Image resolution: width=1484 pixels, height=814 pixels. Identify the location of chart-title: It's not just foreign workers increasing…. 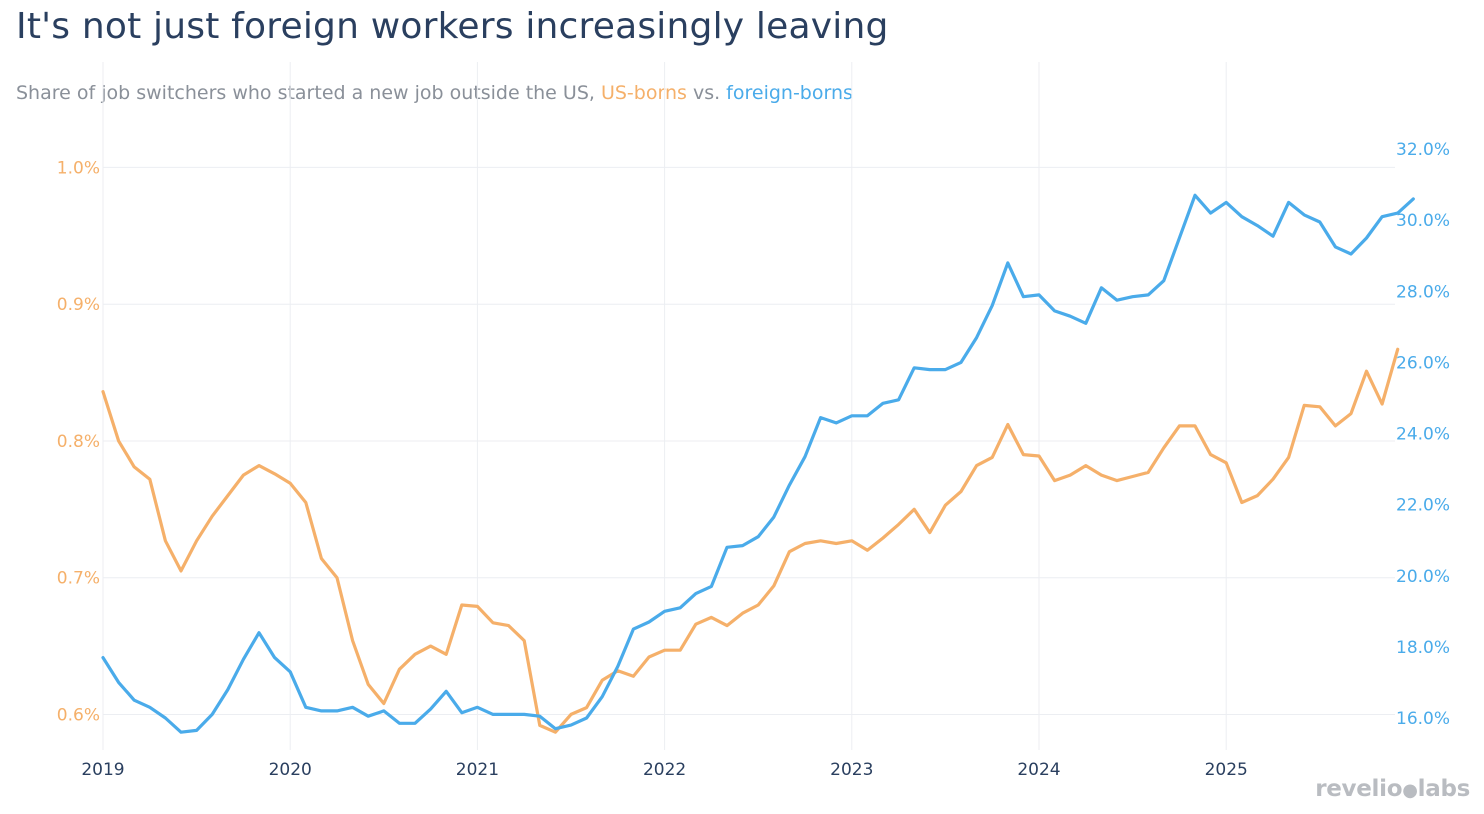
(452, 26).